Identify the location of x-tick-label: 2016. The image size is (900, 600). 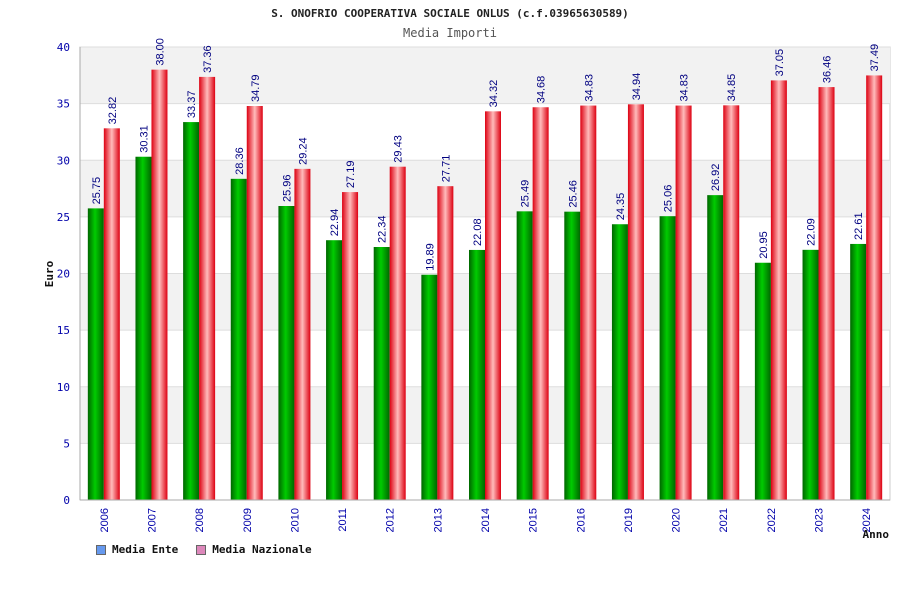
(581, 520).